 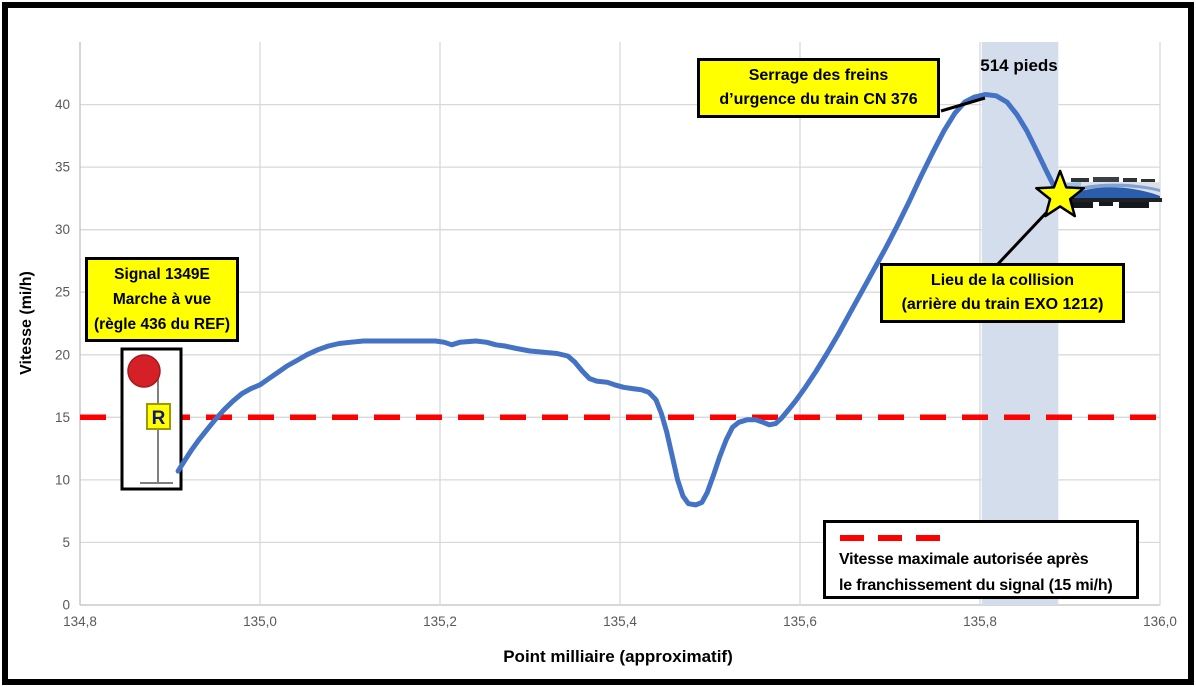 I want to click on x-tick-label: 135,6, so click(x=800, y=621).